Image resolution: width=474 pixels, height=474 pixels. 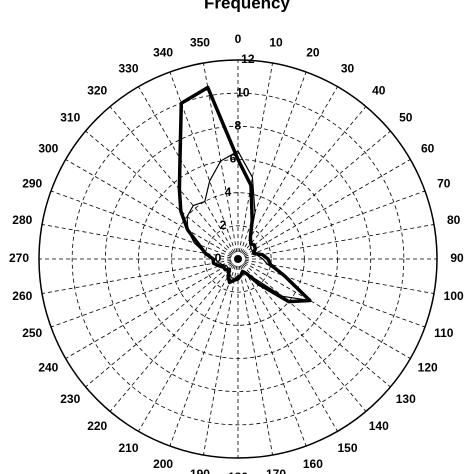 I want to click on angle-label: 310, so click(x=70, y=117).